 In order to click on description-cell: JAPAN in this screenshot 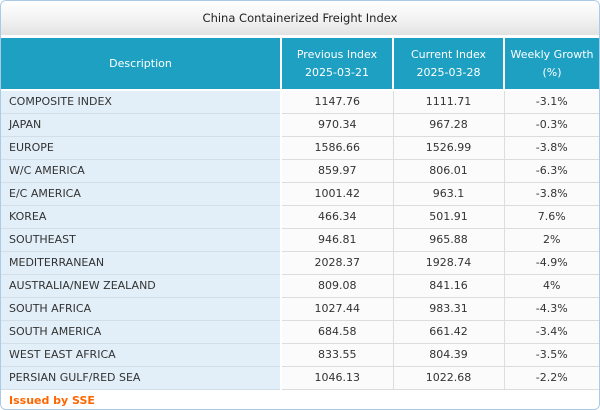, I will do `click(141, 125)`.